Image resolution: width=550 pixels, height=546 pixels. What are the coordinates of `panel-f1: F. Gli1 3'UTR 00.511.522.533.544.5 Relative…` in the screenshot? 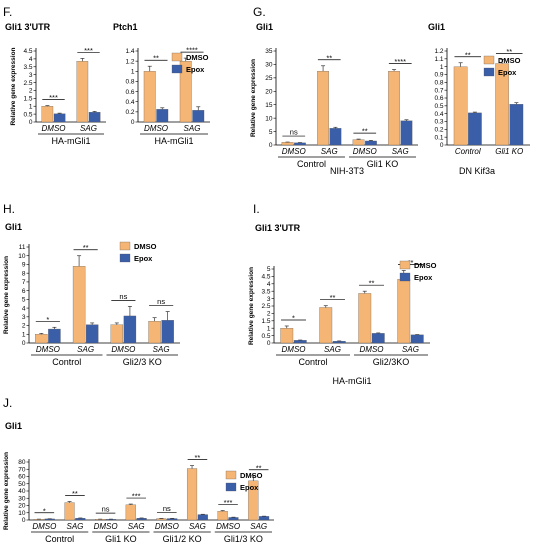 It's located at (54, 75).